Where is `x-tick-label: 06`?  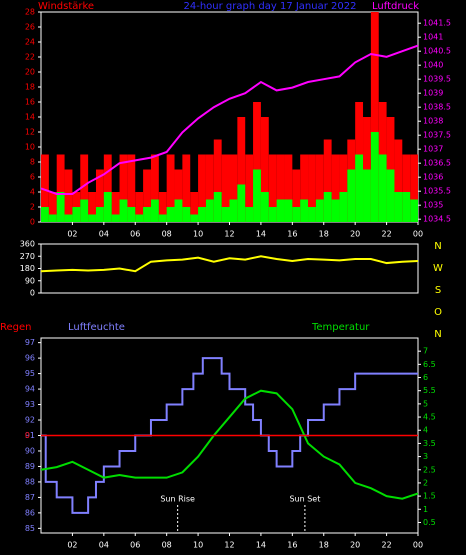 x-tick-label: 06 is located at coordinates (135, 545).